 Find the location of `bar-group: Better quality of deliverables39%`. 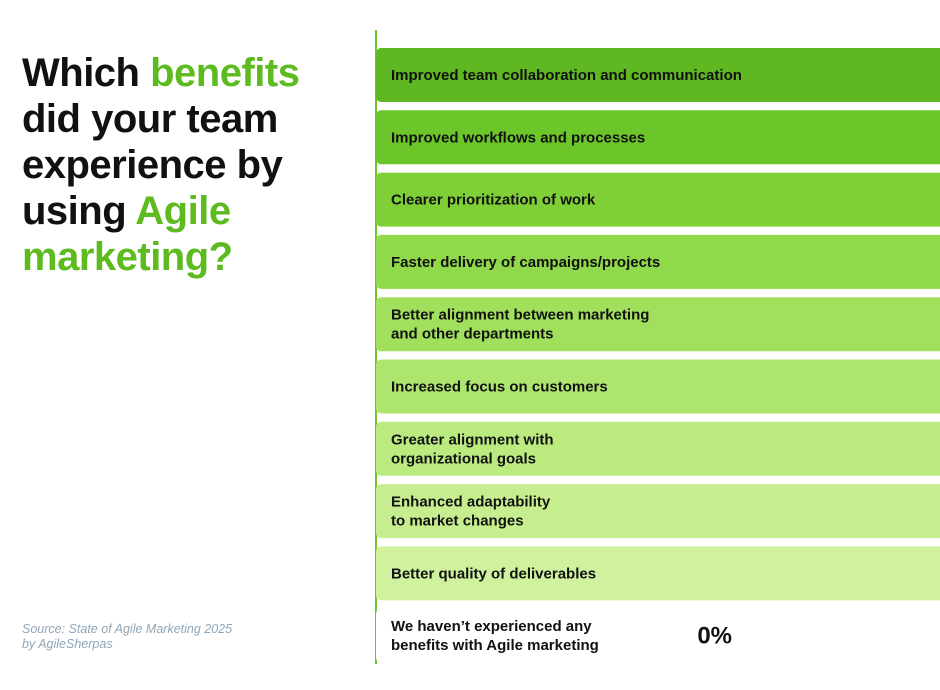

bar-group: Better quality of deliverables39% is located at coordinates (658, 573).